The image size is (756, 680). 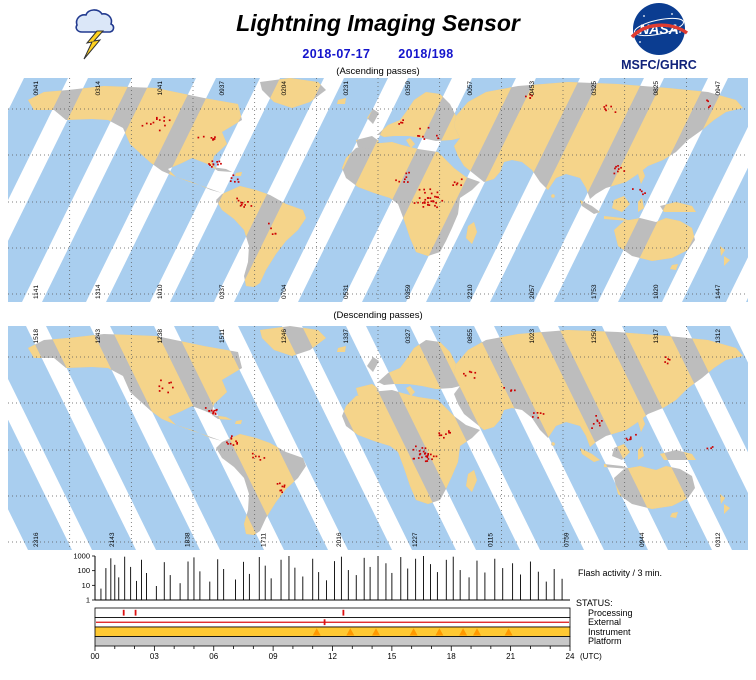 What do you see at coordinates (160, 291) in the screenshot?
I see `svg-text: 1010` at bounding box center [160, 291].